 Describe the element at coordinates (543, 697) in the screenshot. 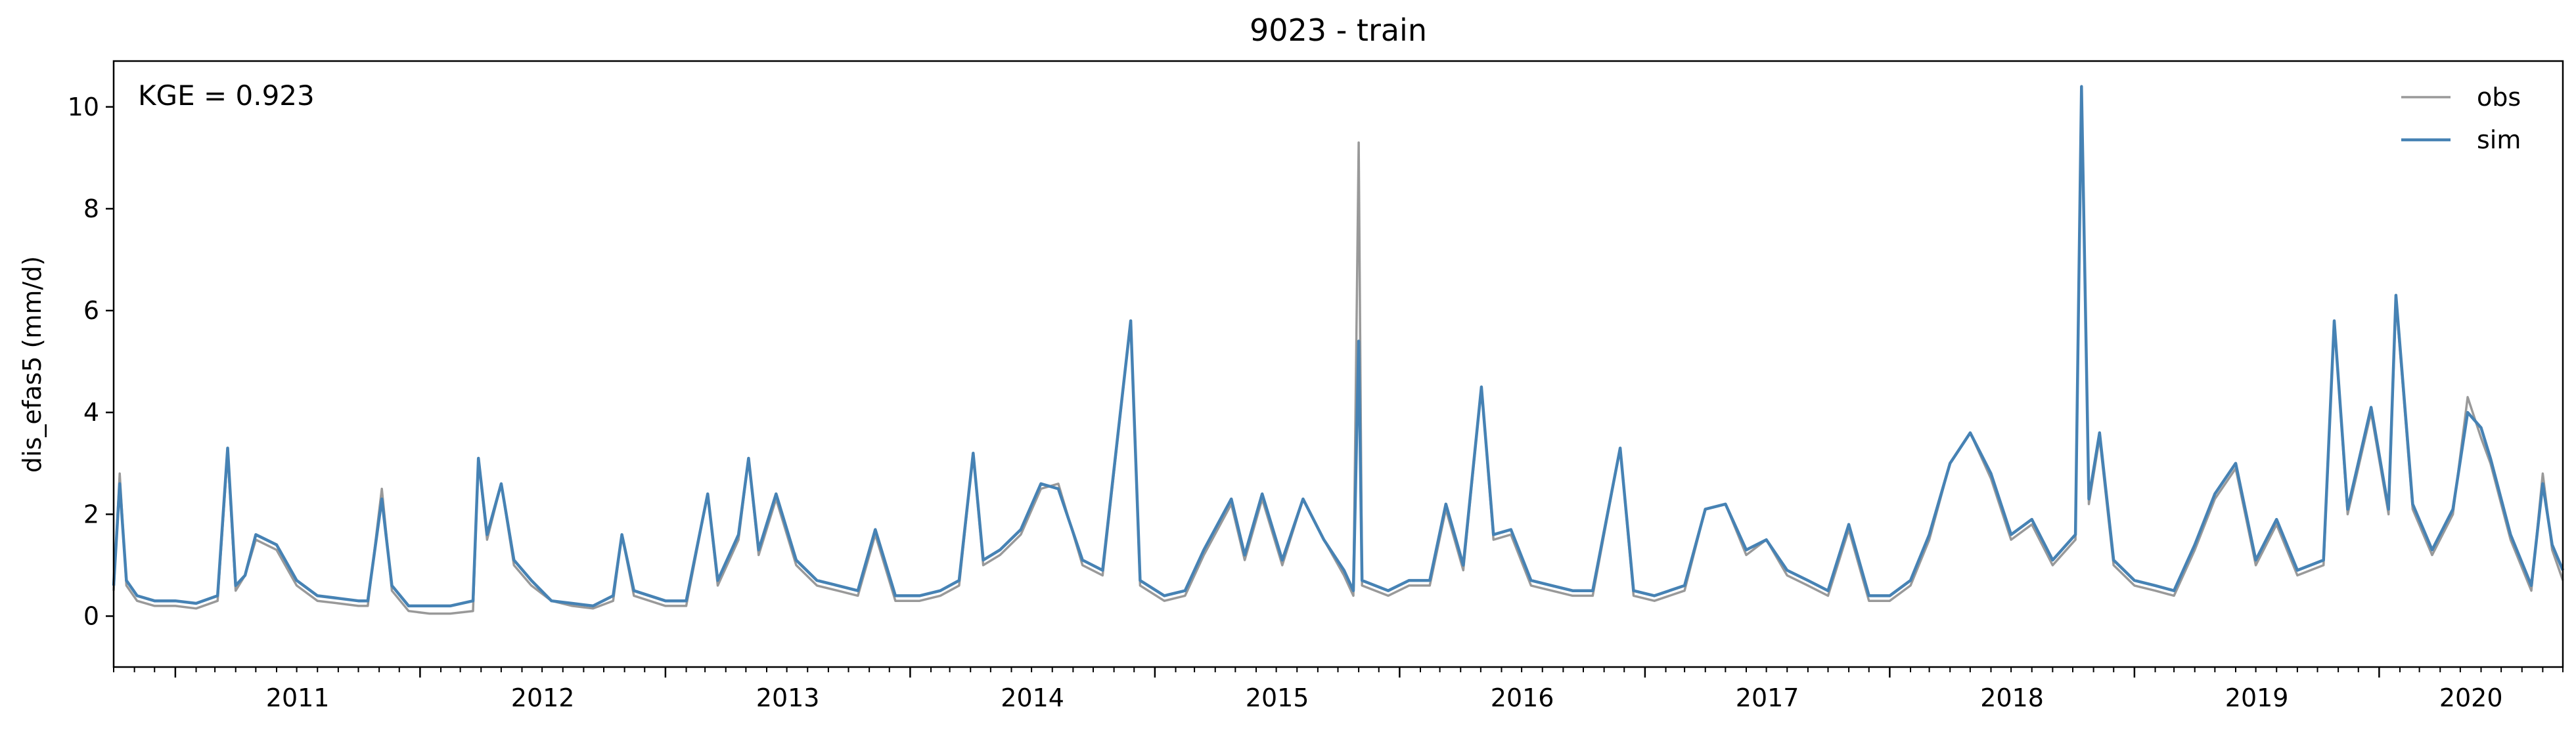

I see `x-tick-label: 2012` at that location.